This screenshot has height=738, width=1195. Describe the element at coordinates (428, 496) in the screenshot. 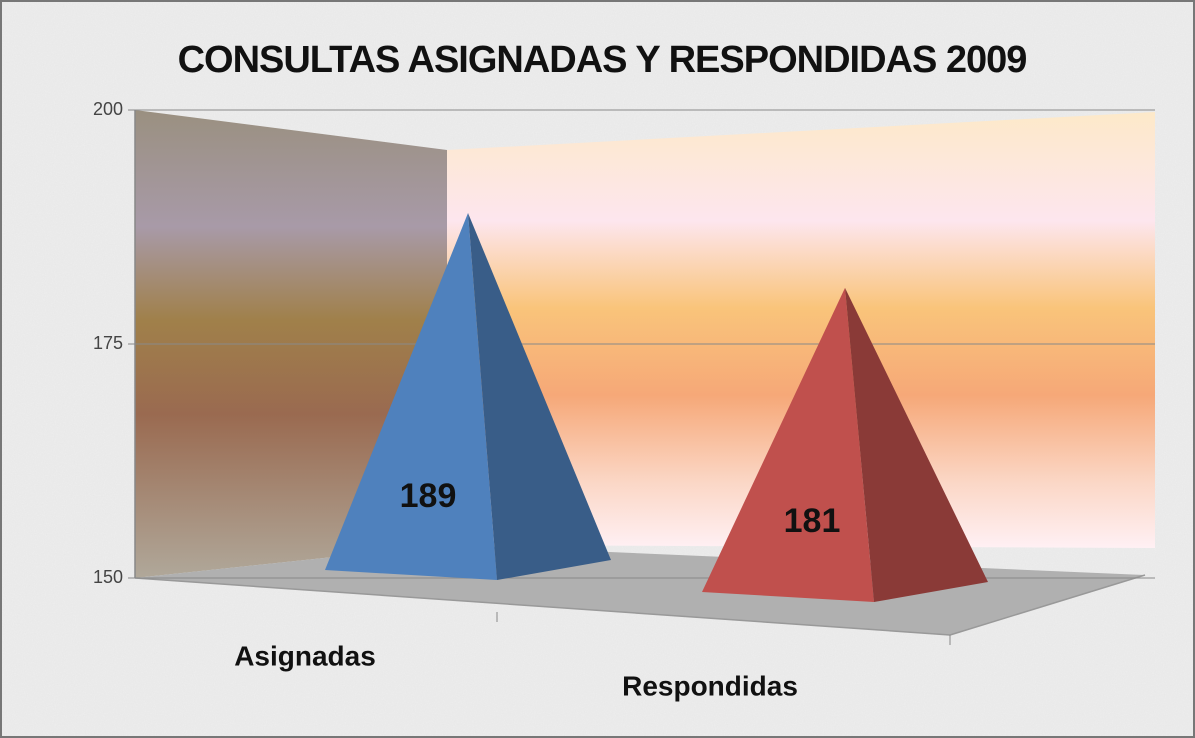

I see `value-label: 189` at that location.